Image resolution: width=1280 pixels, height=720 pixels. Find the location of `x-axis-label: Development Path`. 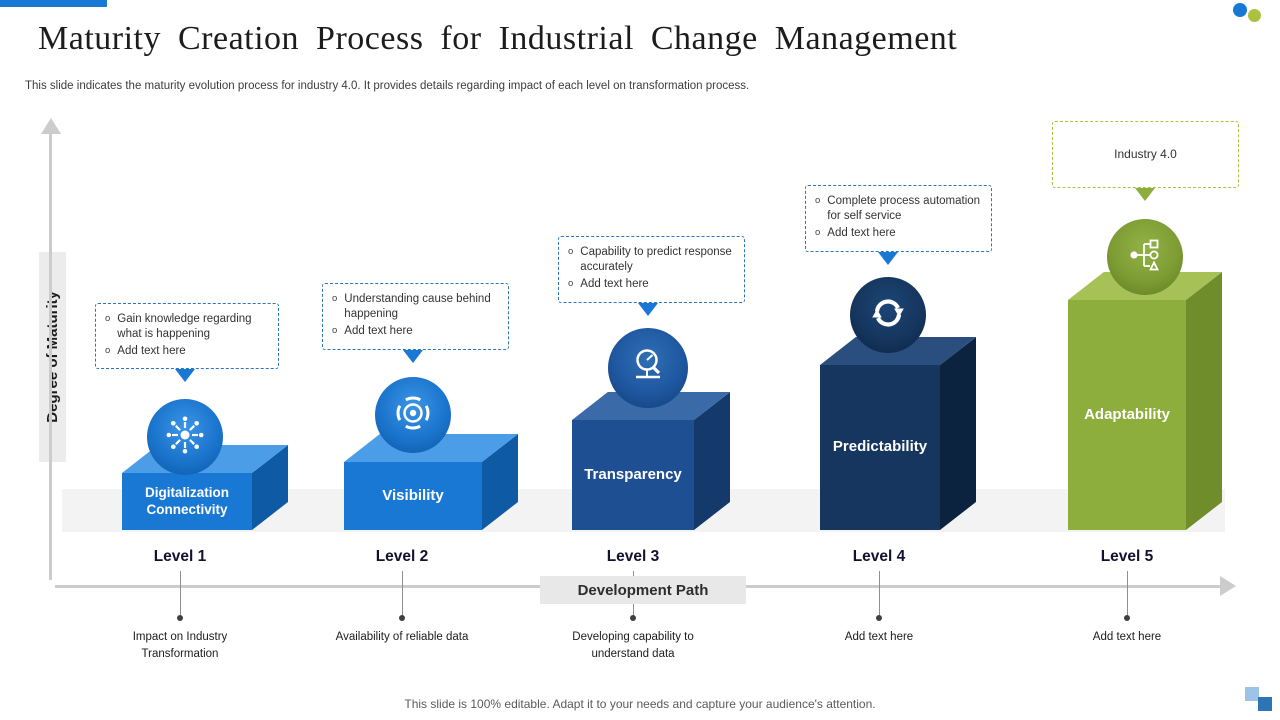

x-axis-label: Development Path is located at coordinates (643, 590).